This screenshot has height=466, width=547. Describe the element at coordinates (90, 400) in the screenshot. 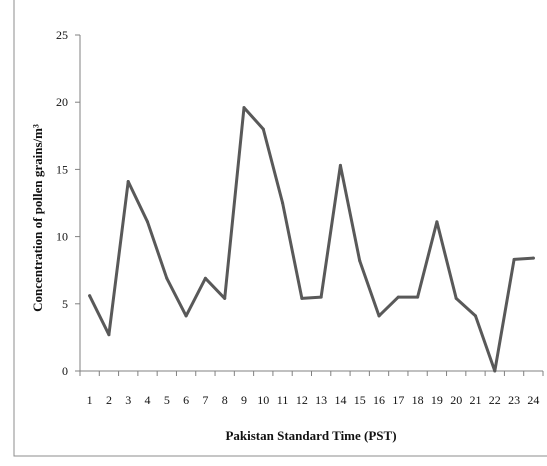

I see `x-tick-label: 1` at that location.